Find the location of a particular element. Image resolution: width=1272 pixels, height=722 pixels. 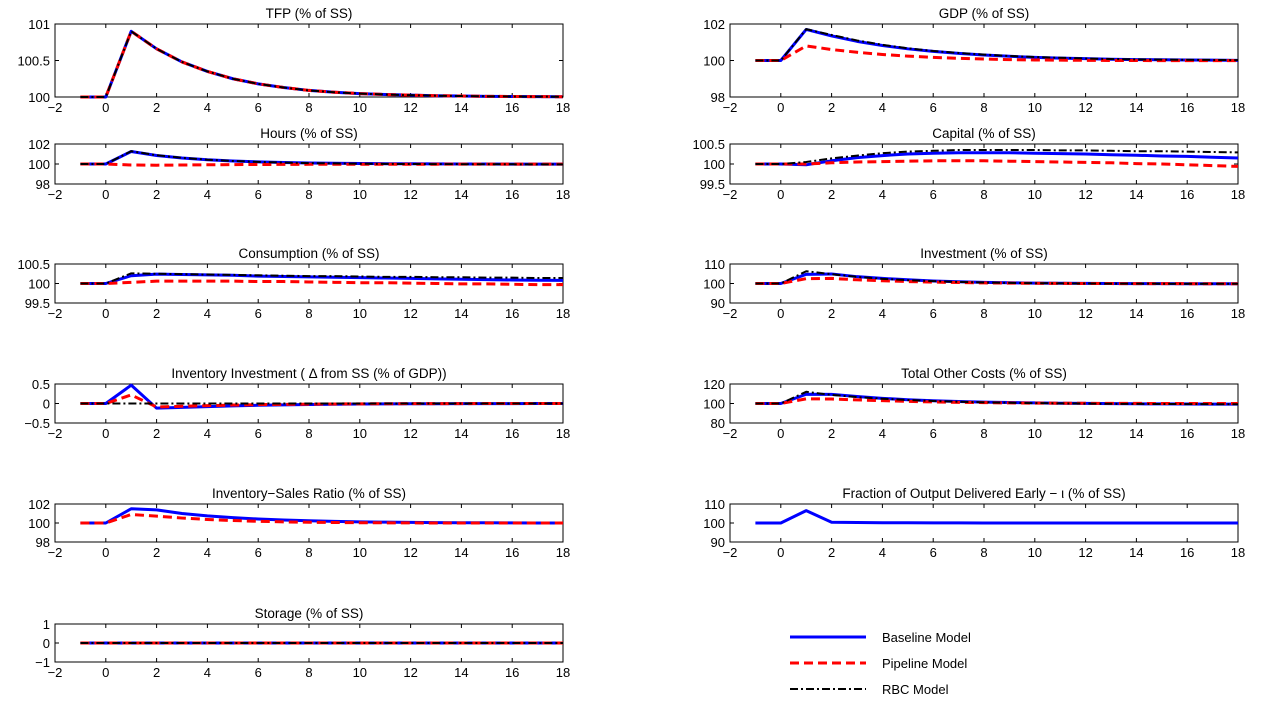

panel-gdp: GDP (% of SS) −2 0 2 4 6 8 10 12 14 16 18 98 100 102 is located at coordinates (974, 60).